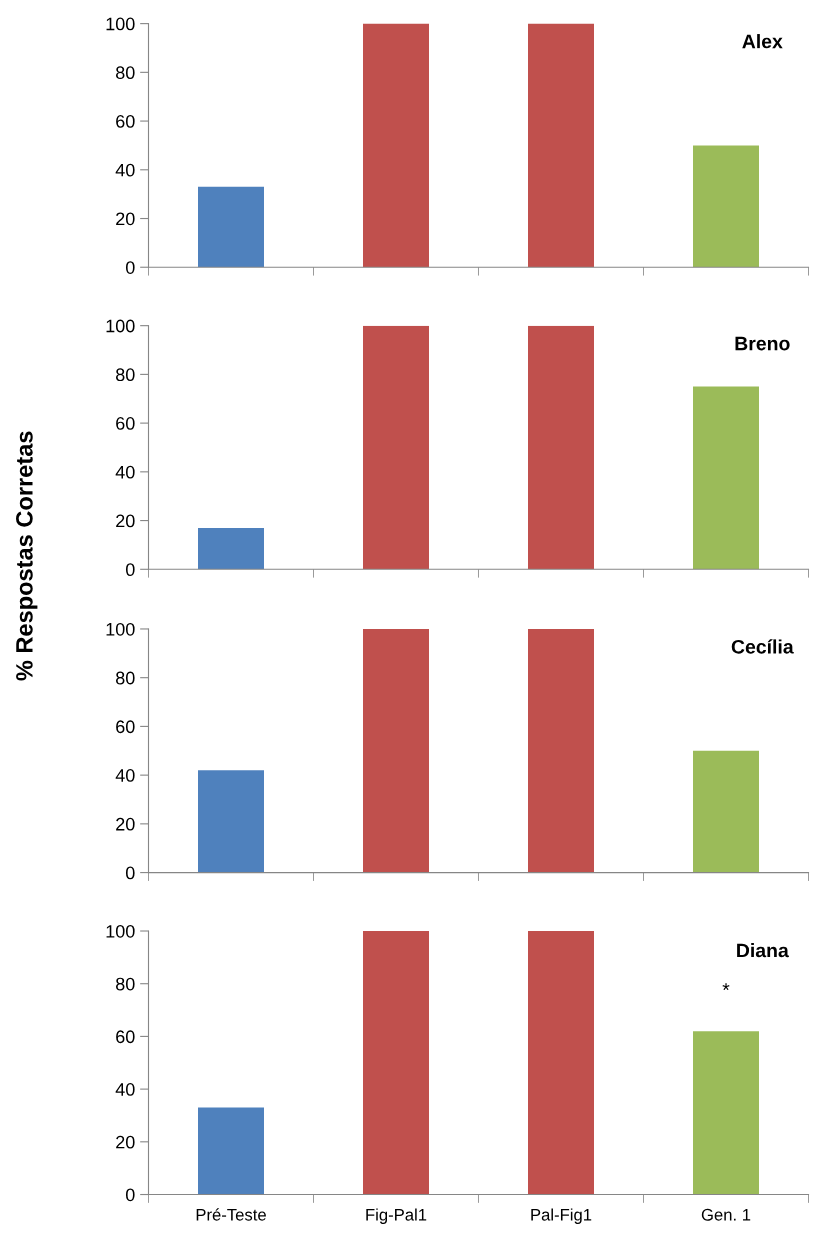 This screenshot has width=825, height=1243. Describe the element at coordinates (231, 1214) in the screenshot. I see `x-tick-label: Pré-Teste` at that location.